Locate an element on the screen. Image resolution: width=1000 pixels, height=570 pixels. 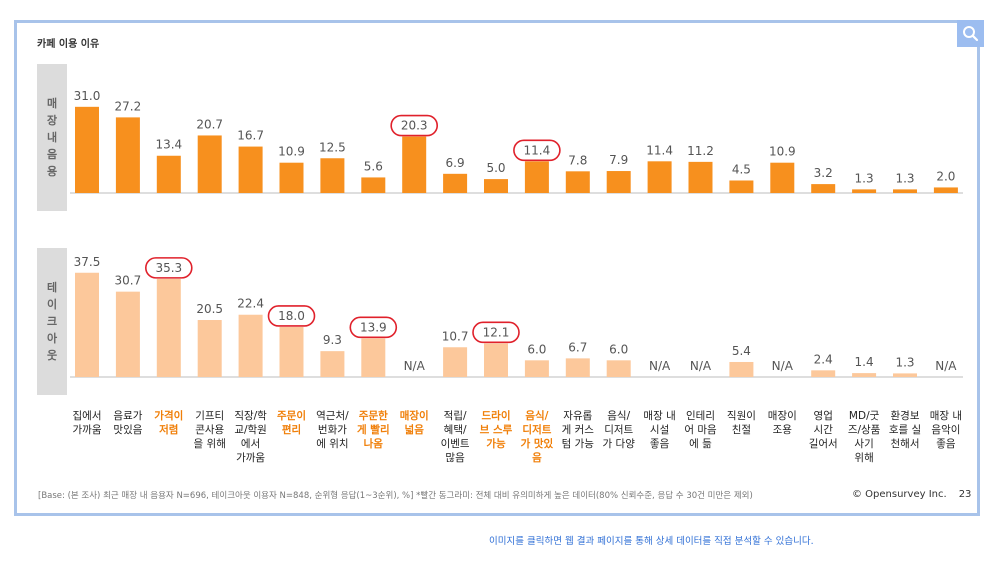
label-takeout-7: 13.9 is located at coordinates (373, 327).